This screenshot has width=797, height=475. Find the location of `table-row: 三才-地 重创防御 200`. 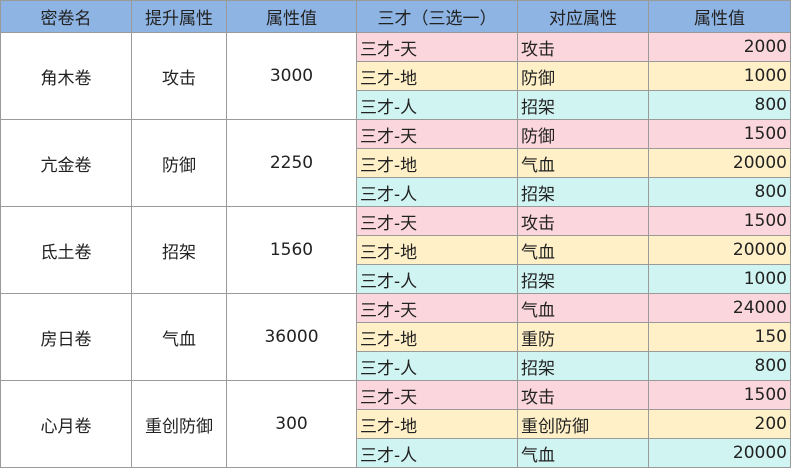

table-row: 三才-地 重创防御 200 is located at coordinates (396, 424).